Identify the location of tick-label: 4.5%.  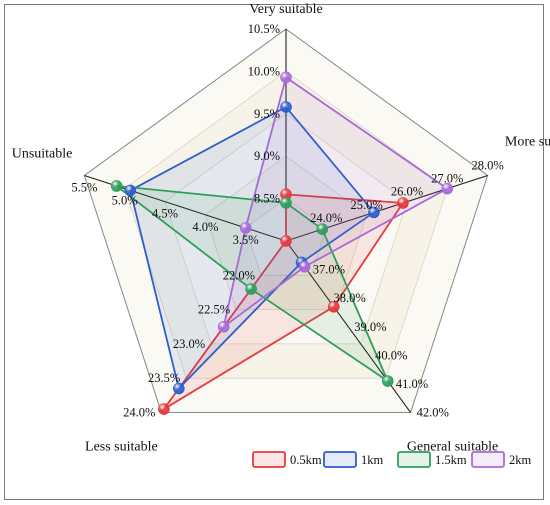
(165, 214).